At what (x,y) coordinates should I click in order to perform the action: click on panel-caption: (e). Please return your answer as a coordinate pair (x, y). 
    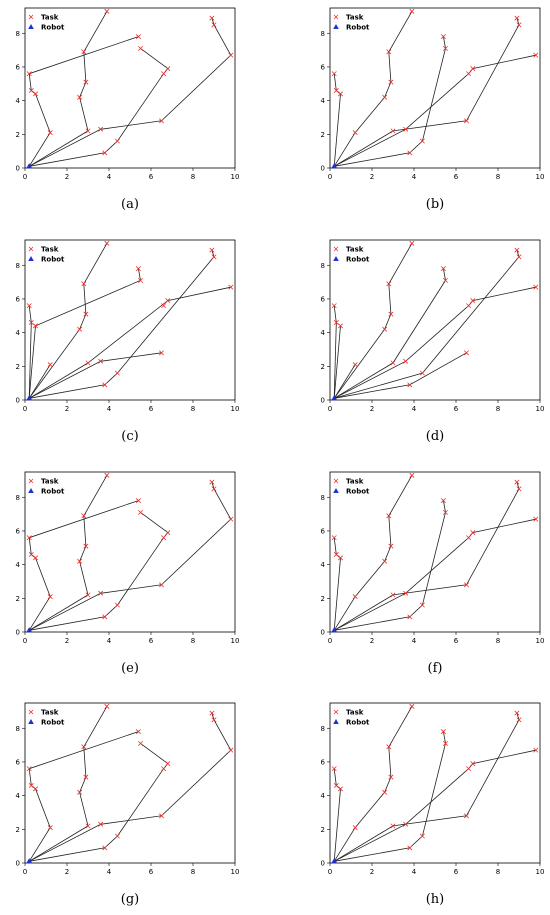
    Looking at the image, I should click on (130, 668).